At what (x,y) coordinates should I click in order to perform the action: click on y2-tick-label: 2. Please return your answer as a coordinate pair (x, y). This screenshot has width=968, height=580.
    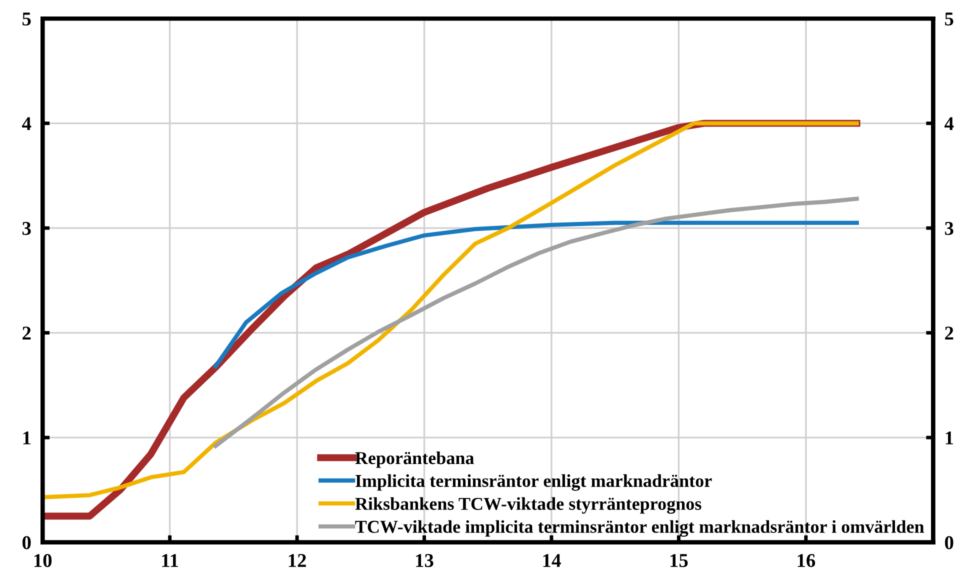
    Looking at the image, I should click on (949, 333).